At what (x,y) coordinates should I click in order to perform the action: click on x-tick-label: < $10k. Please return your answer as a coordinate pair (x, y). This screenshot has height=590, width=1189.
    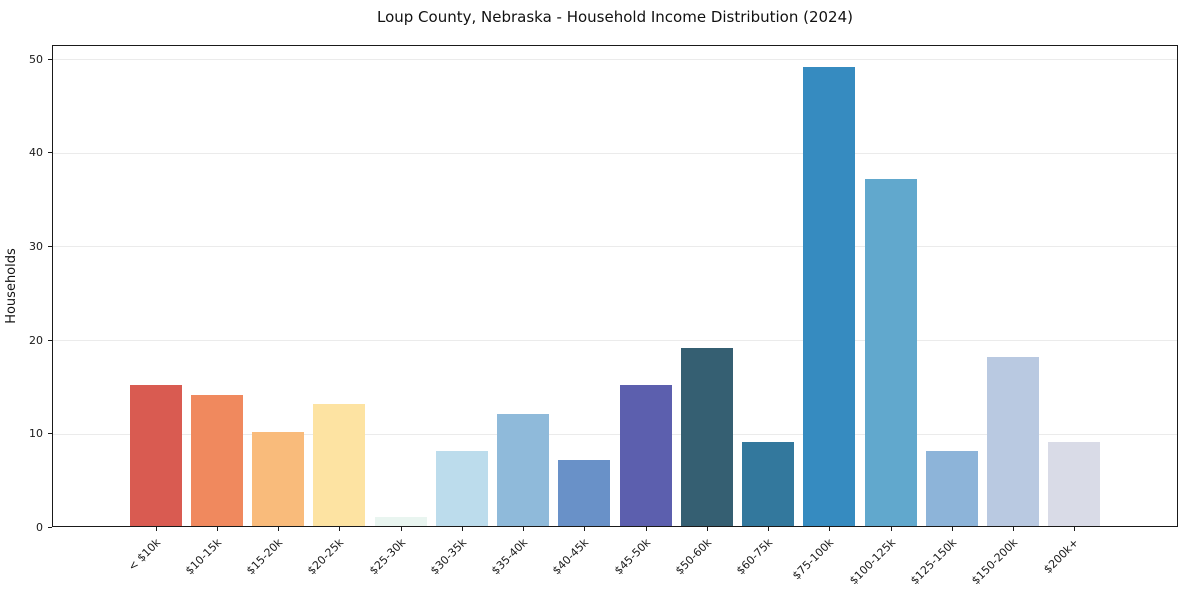
    Looking at the image, I should click on (144, 555).